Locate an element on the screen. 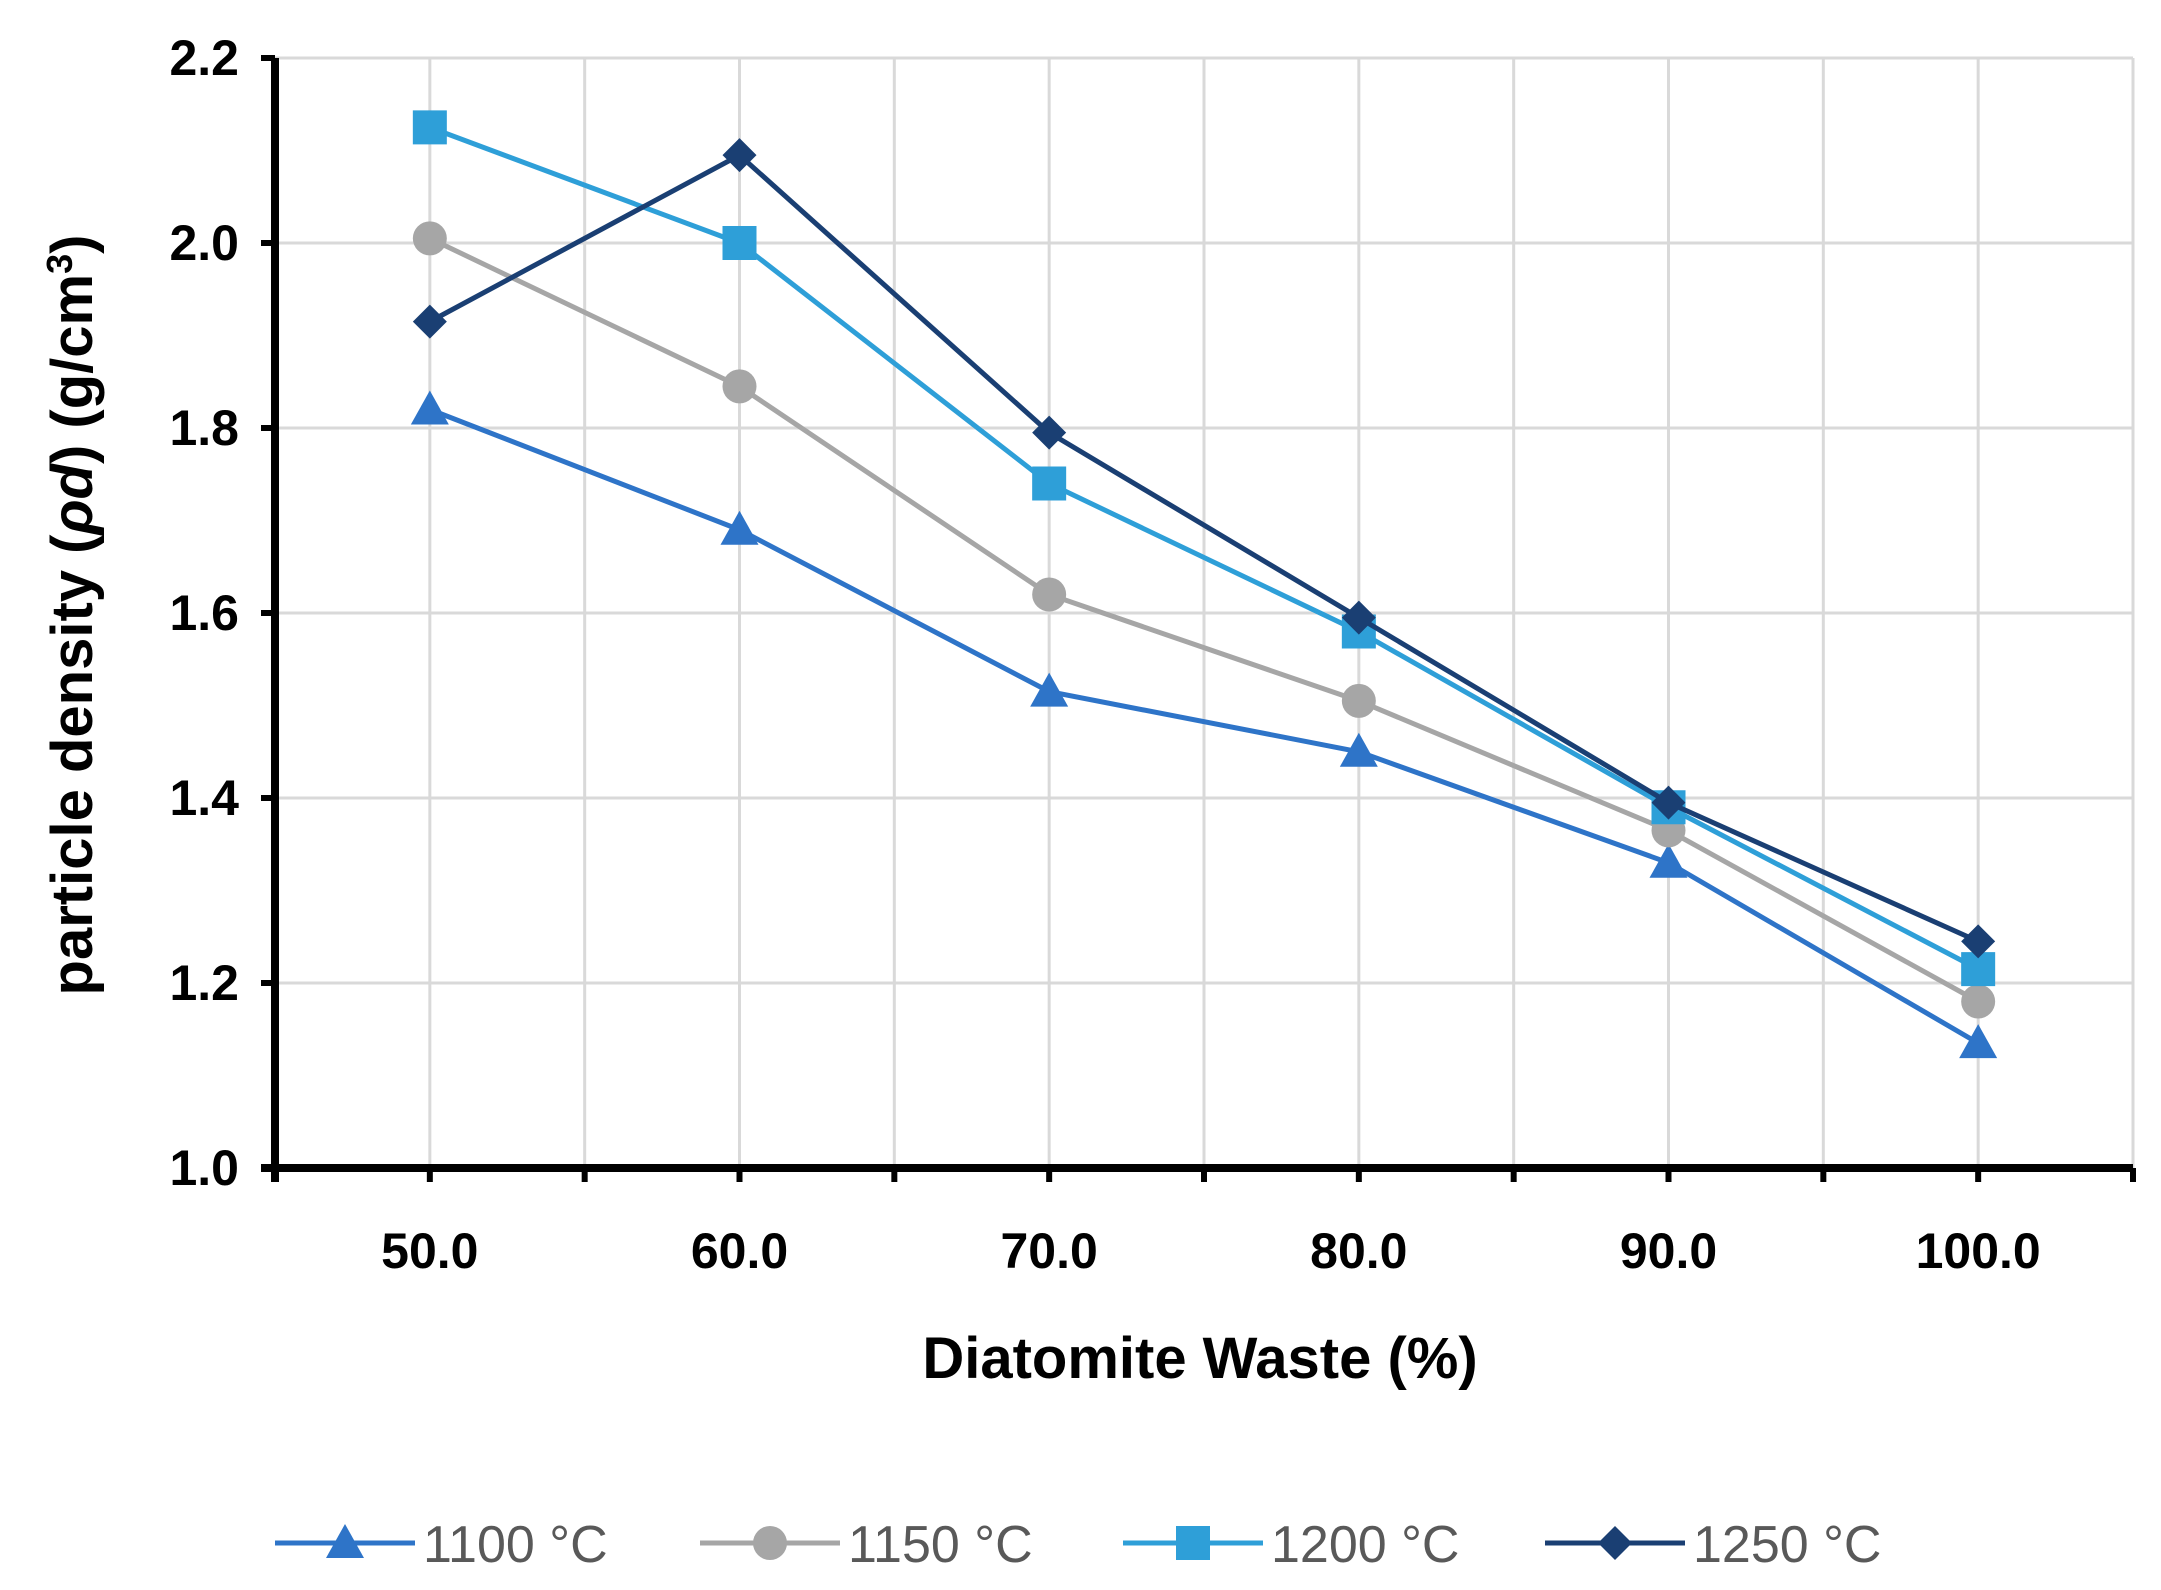 The image size is (2161, 1590). legend-item-2: 1200 °C is located at coordinates (1291, 1545).